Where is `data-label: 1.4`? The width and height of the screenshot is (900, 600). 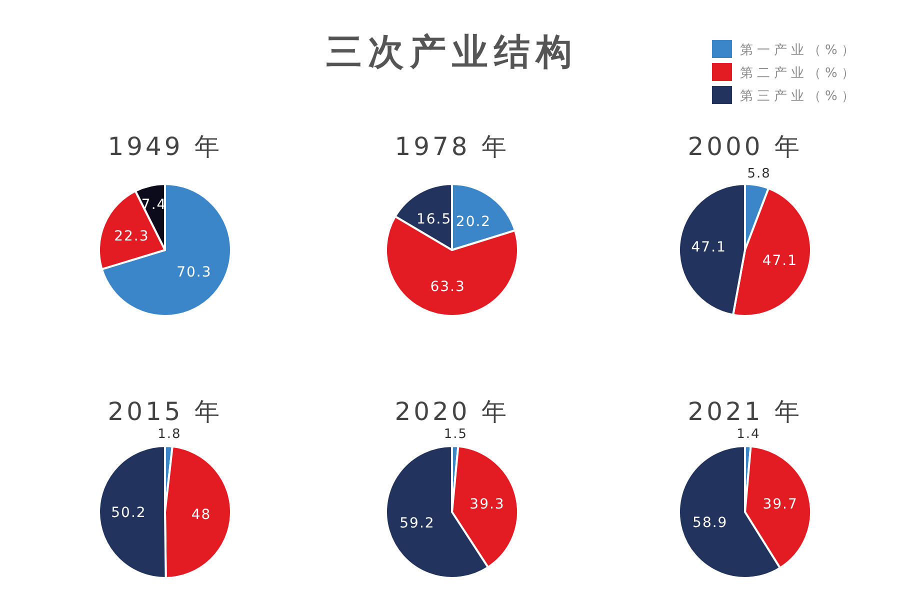 data-label: 1.4 is located at coordinates (748, 434).